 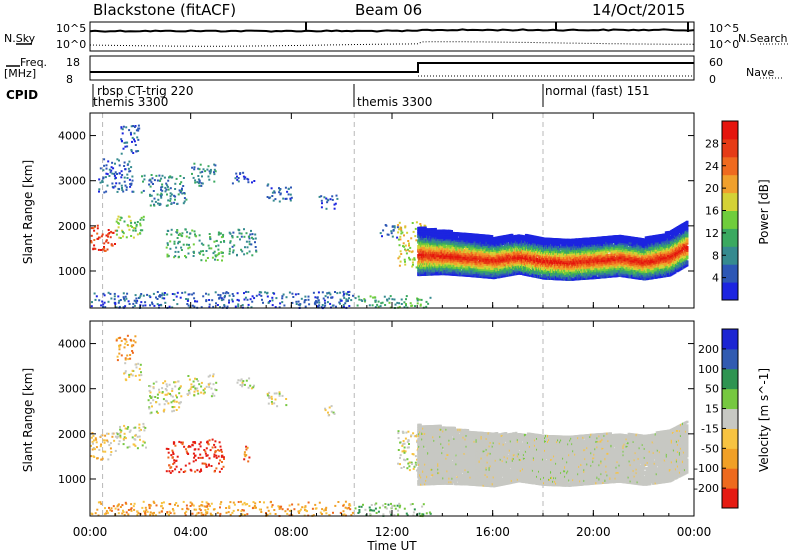 I want to click on freq-trace, so click(x=392, y=67).